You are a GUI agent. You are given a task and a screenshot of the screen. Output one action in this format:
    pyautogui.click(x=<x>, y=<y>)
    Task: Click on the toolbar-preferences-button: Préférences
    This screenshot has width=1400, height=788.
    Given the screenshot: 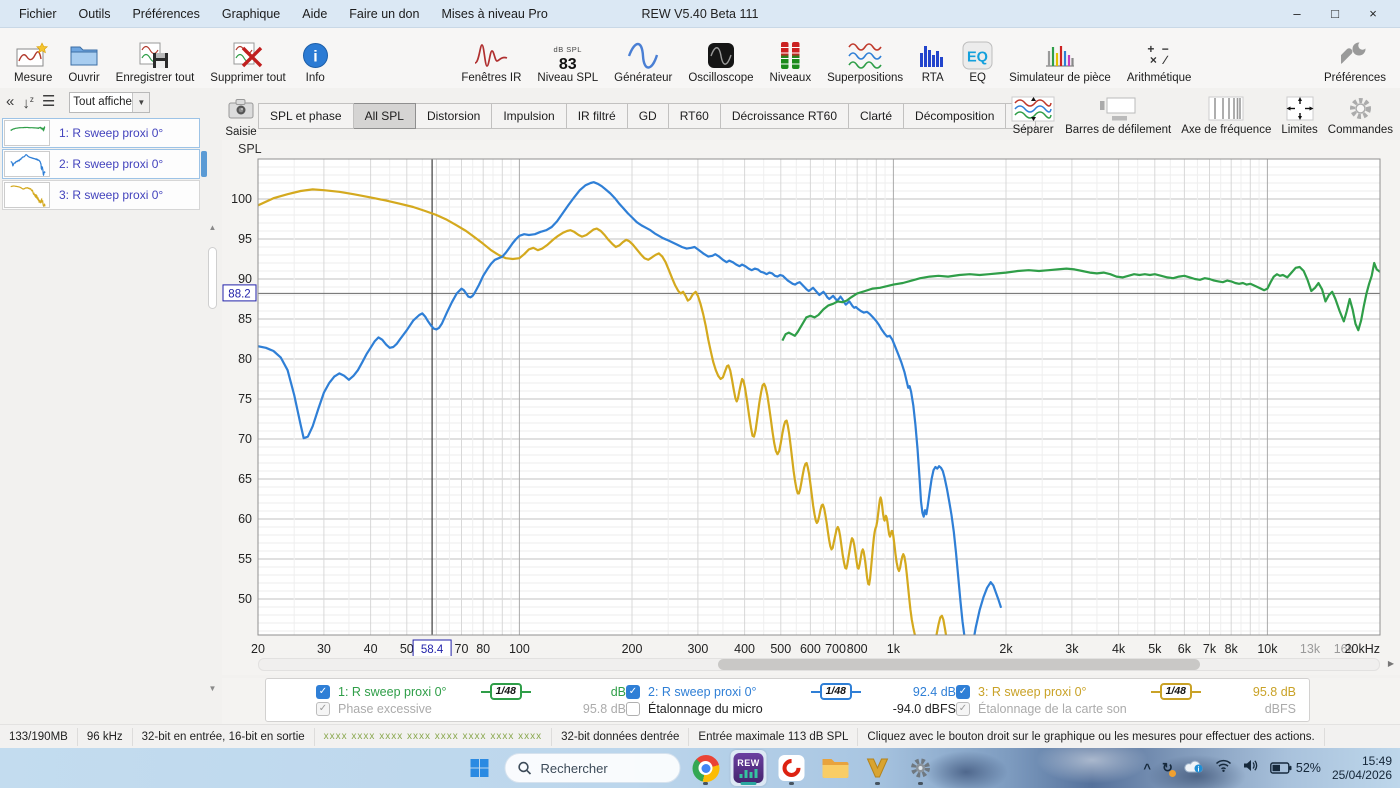 What is the action you would take?
    pyautogui.click(x=1355, y=58)
    